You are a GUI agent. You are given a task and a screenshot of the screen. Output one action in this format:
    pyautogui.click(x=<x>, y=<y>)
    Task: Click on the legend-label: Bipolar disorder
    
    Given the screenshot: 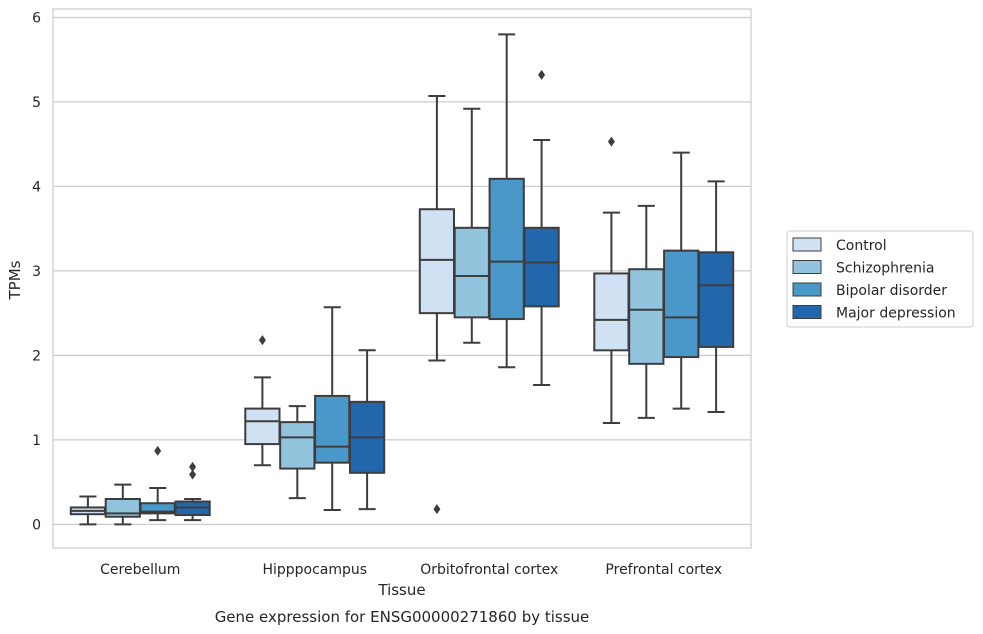 What is the action you would take?
    pyautogui.click(x=891, y=291)
    